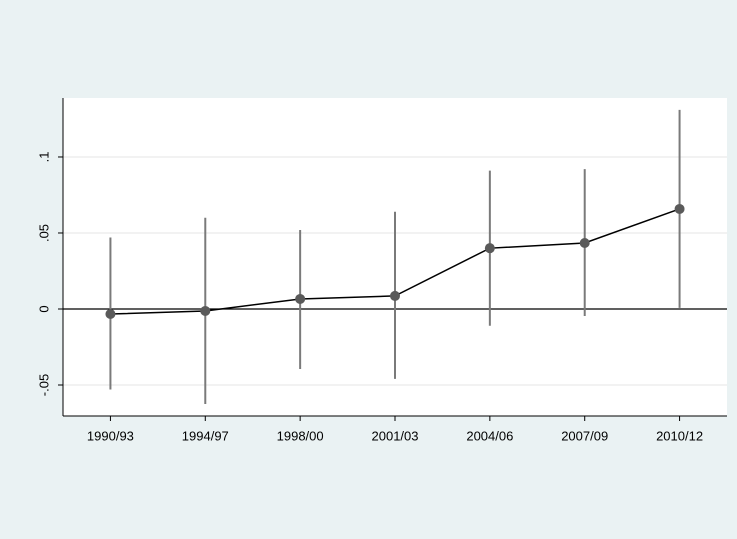 Image resolution: width=737 pixels, height=539 pixels. What do you see at coordinates (489, 435) in the screenshot?
I see `x-tick-label: 2004/06` at bounding box center [489, 435].